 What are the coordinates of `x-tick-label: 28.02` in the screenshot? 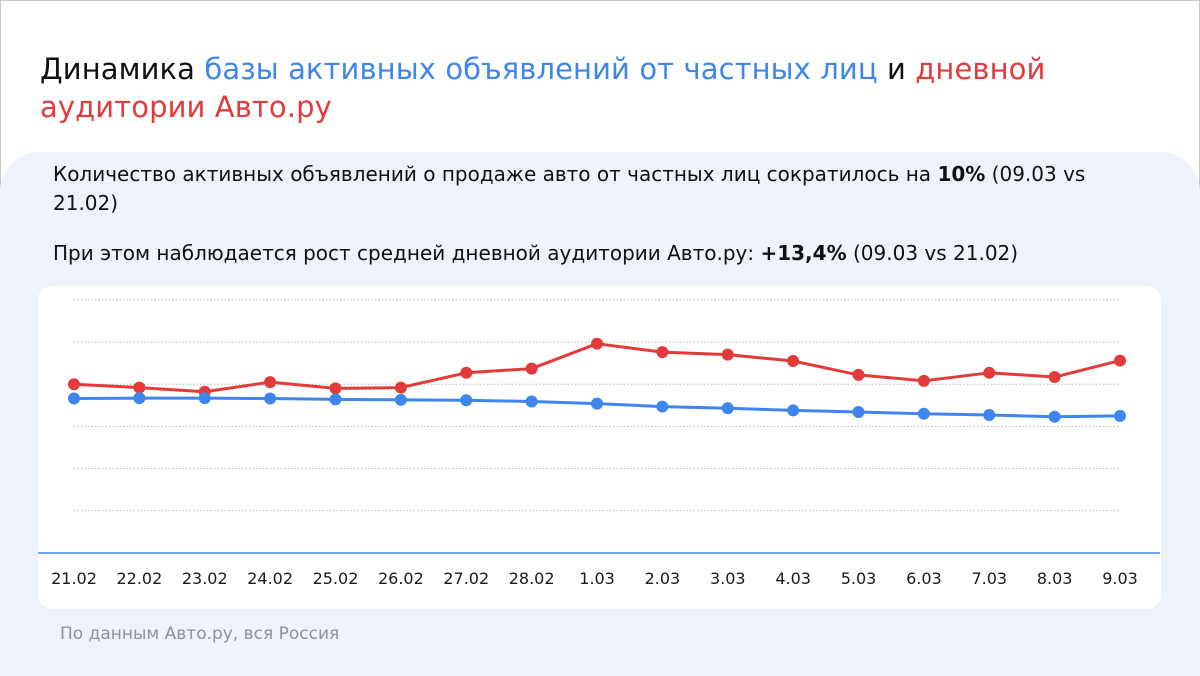 It's located at (532, 578).